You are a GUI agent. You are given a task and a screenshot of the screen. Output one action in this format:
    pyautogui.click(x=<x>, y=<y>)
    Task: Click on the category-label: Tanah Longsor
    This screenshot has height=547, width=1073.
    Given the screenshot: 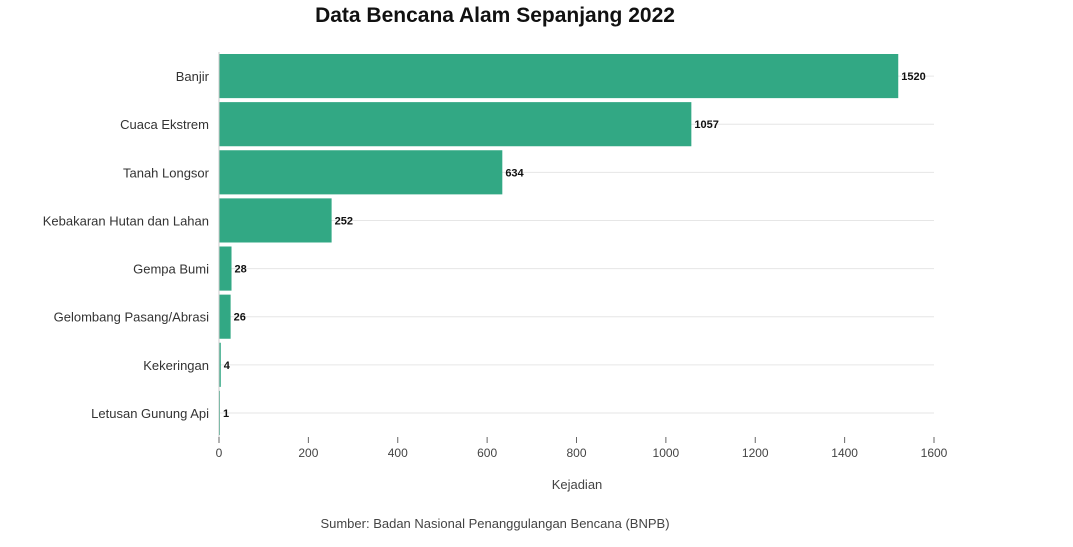 What is the action you would take?
    pyautogui.click(x=166, y=172)
    